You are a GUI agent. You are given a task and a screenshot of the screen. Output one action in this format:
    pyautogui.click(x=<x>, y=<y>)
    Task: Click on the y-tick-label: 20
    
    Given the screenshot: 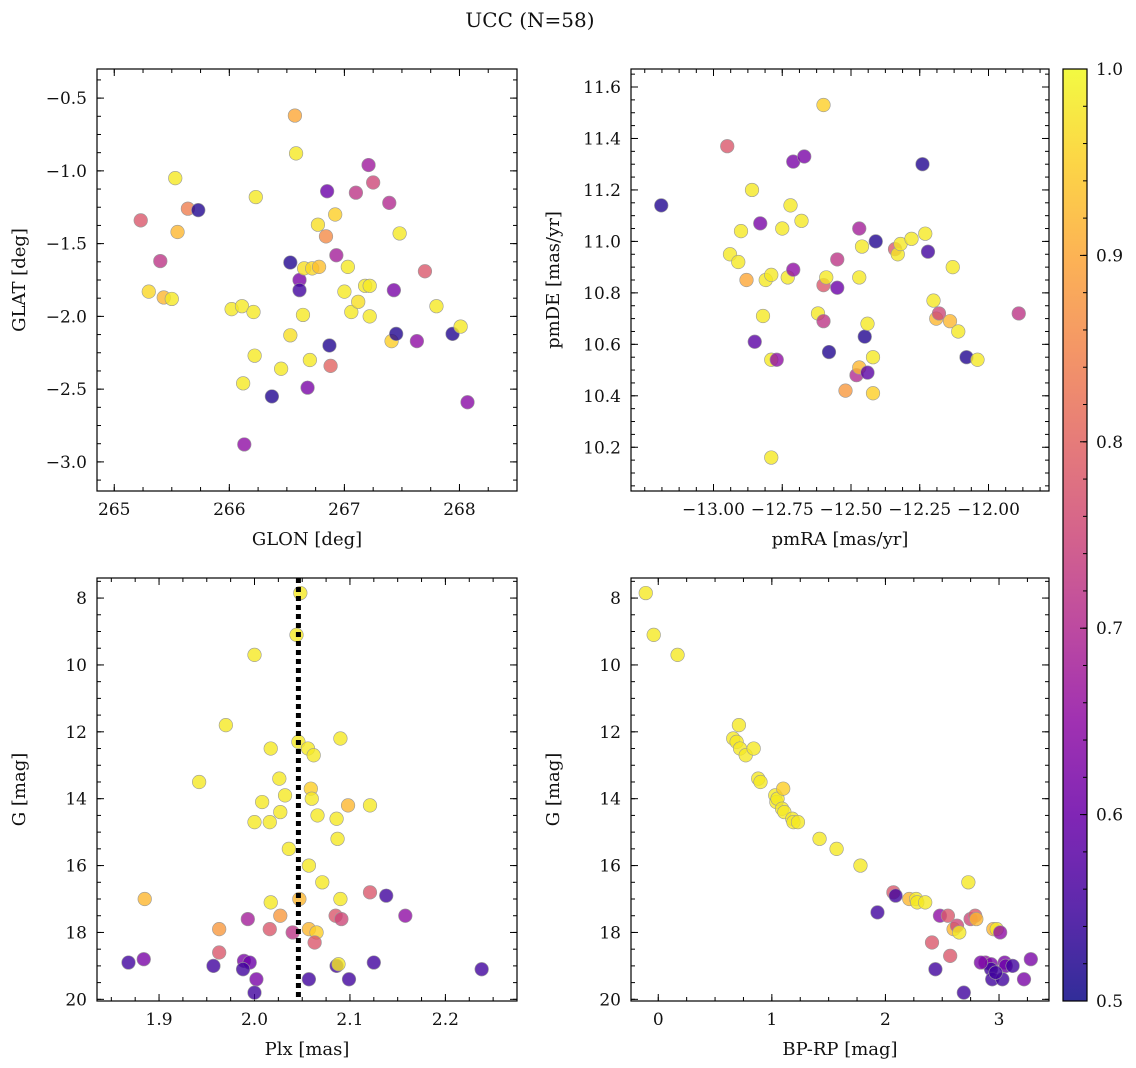 What is the action you would take?
    pyautogui.click(x=610, y=1000)
    